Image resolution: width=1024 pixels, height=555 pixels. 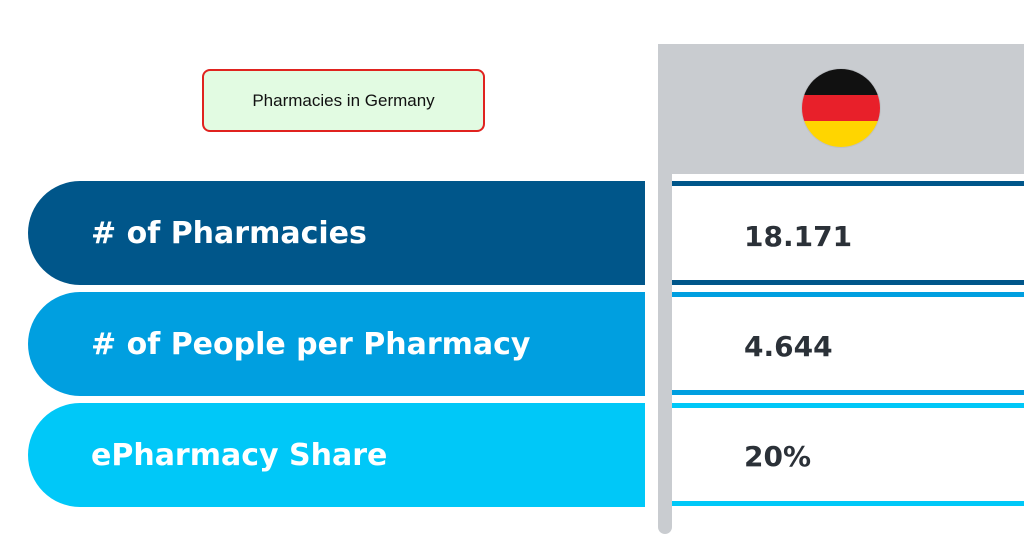 I want to click on row-label-text: # of People per Pharmacy, so click(x=311, y=344).